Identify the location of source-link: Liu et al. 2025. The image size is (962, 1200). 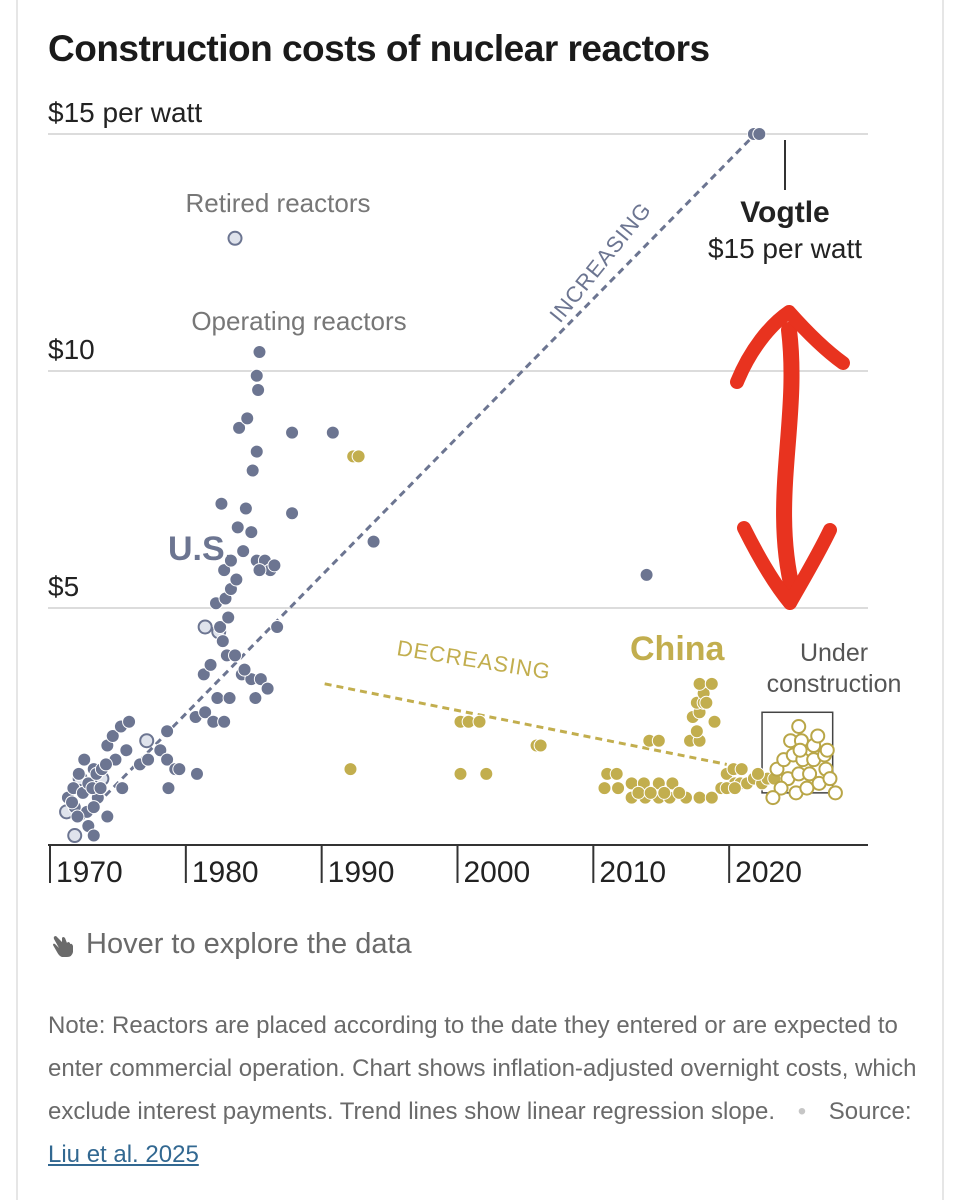
(123, 1154).